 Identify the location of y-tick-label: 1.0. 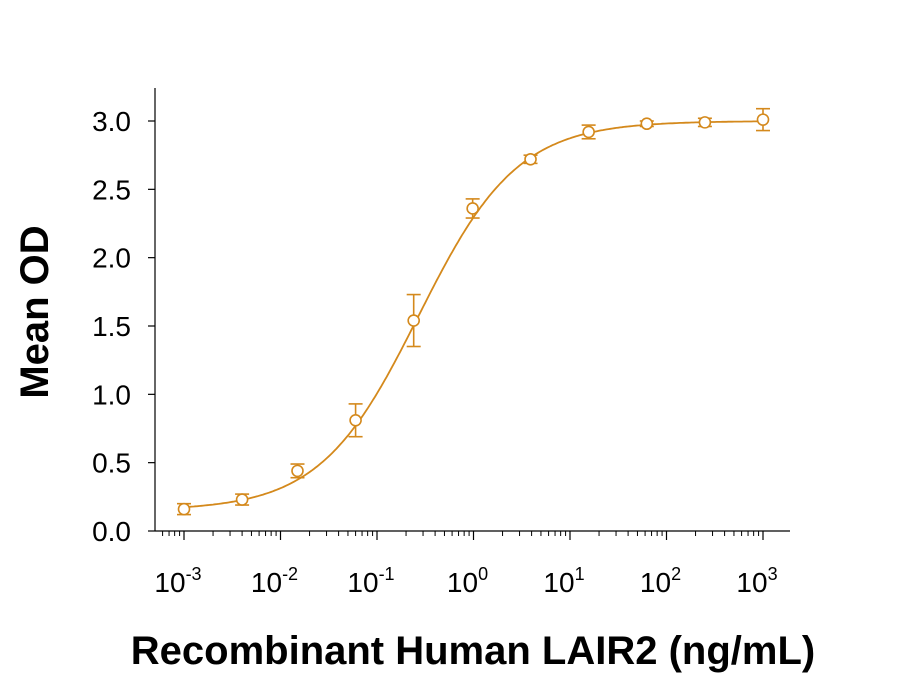
(111, 394).